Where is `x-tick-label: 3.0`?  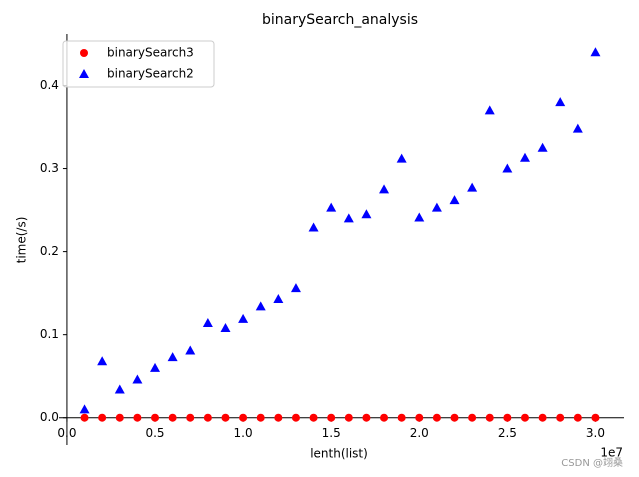
x-tick-label: 3.0 is located at coordinates (595, 433).